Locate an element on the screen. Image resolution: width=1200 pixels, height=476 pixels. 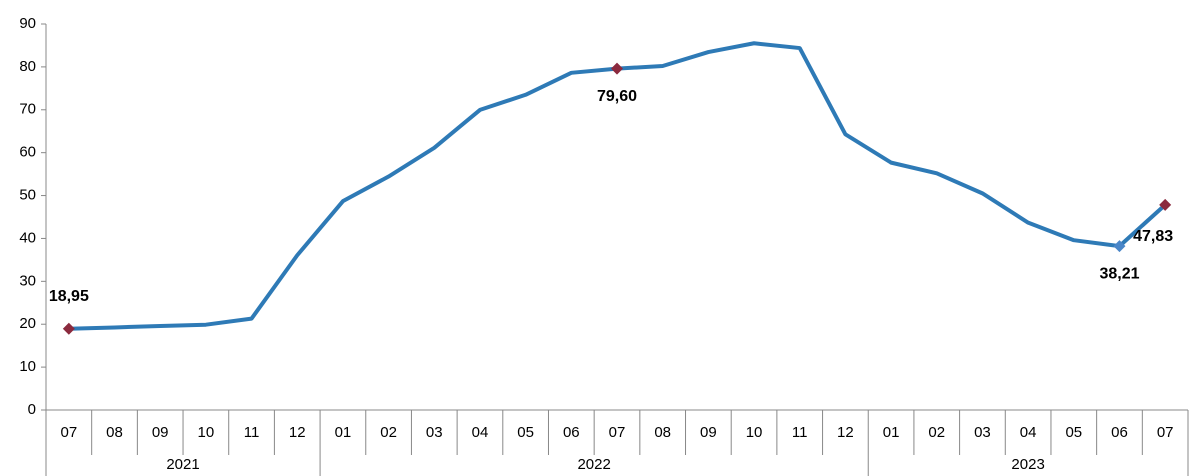
y-tick-label: 30 is located at coordinates (27, 280).